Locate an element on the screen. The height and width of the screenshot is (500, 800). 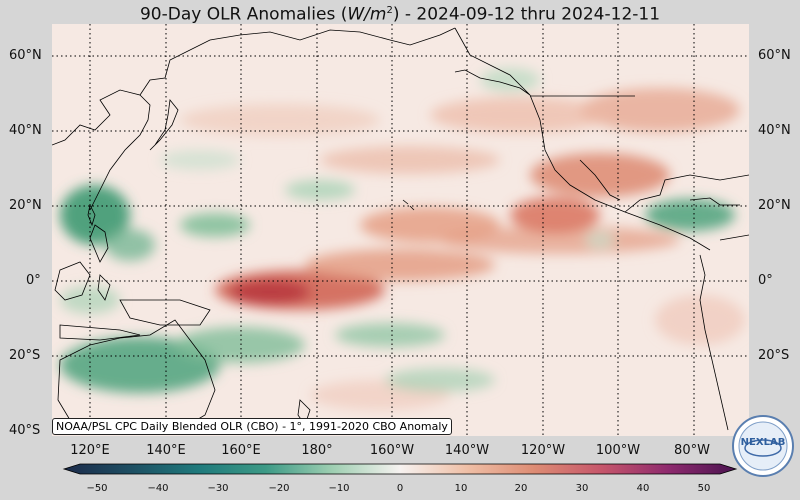
title-unit-exponent: 2 is located at coordinates (389, 10).